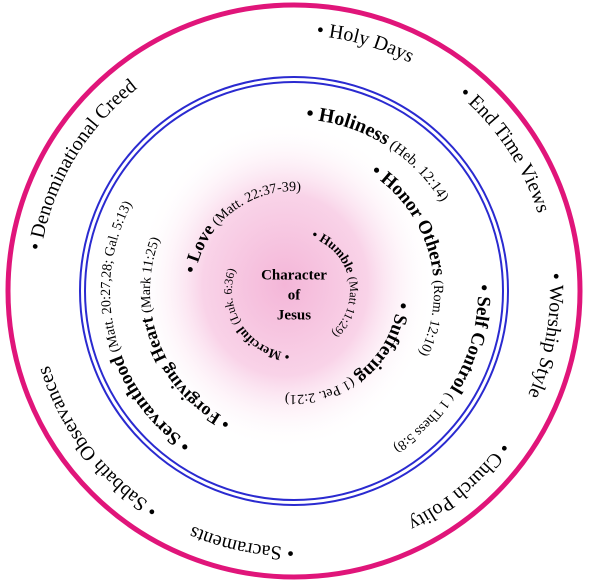  I want to click on center-text: Character, so click(294, 275).